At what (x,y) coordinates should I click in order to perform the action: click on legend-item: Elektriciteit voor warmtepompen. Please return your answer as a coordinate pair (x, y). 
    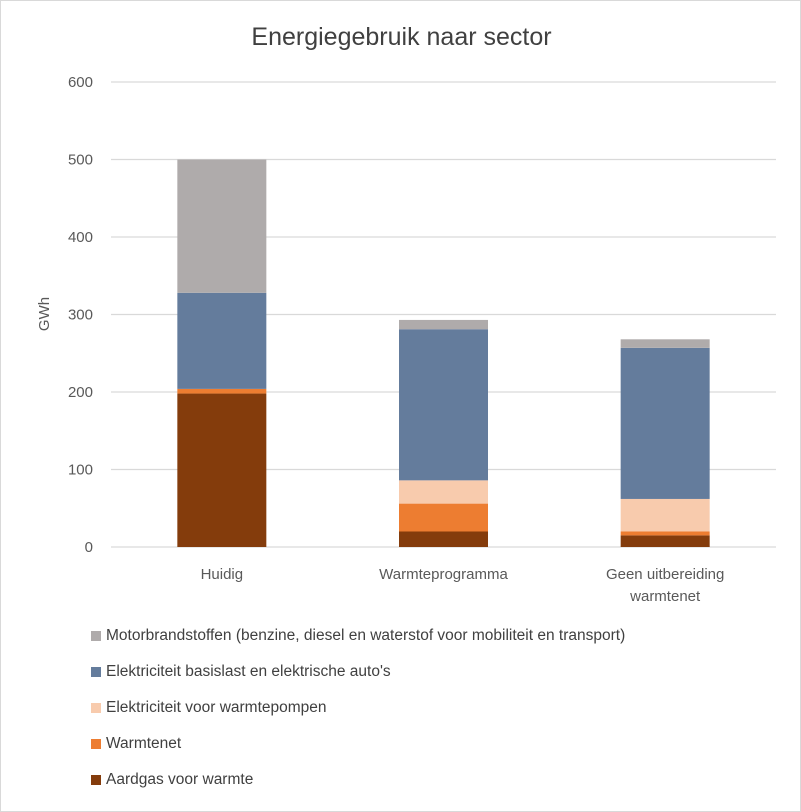
    Looking at the image, I should click on (209, 708).